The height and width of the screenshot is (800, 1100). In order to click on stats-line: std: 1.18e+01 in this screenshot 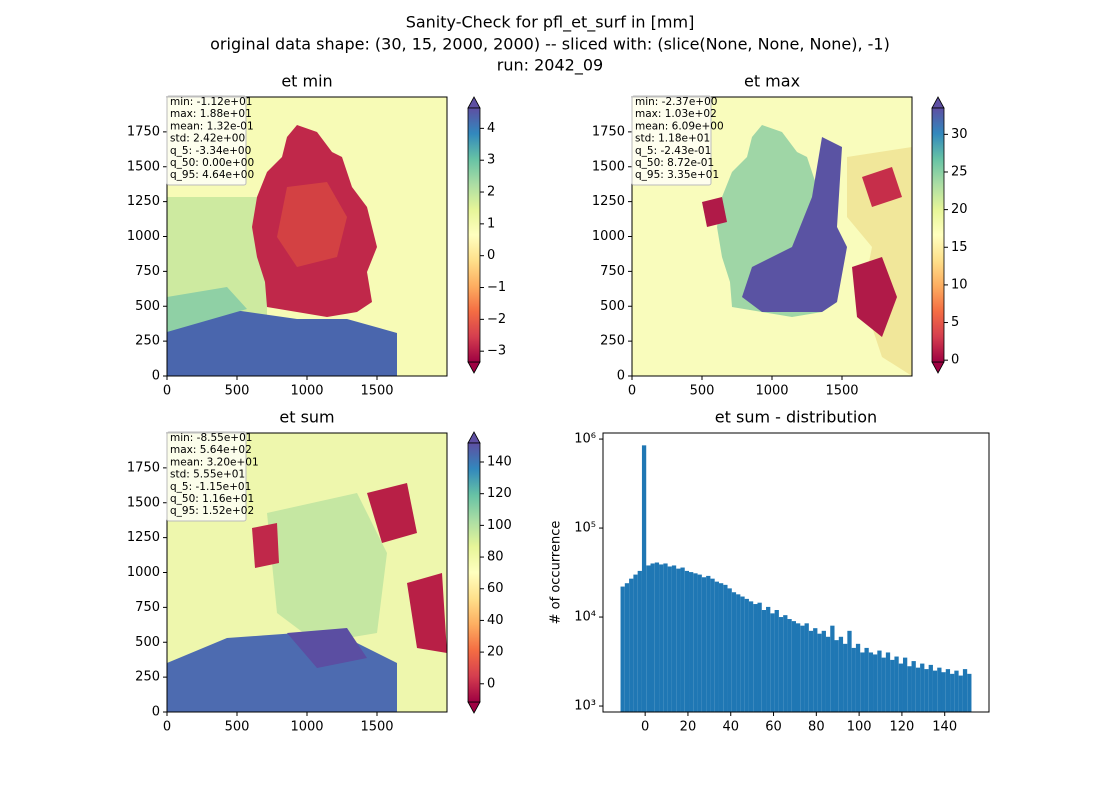, I will do `click(672, 139)`.